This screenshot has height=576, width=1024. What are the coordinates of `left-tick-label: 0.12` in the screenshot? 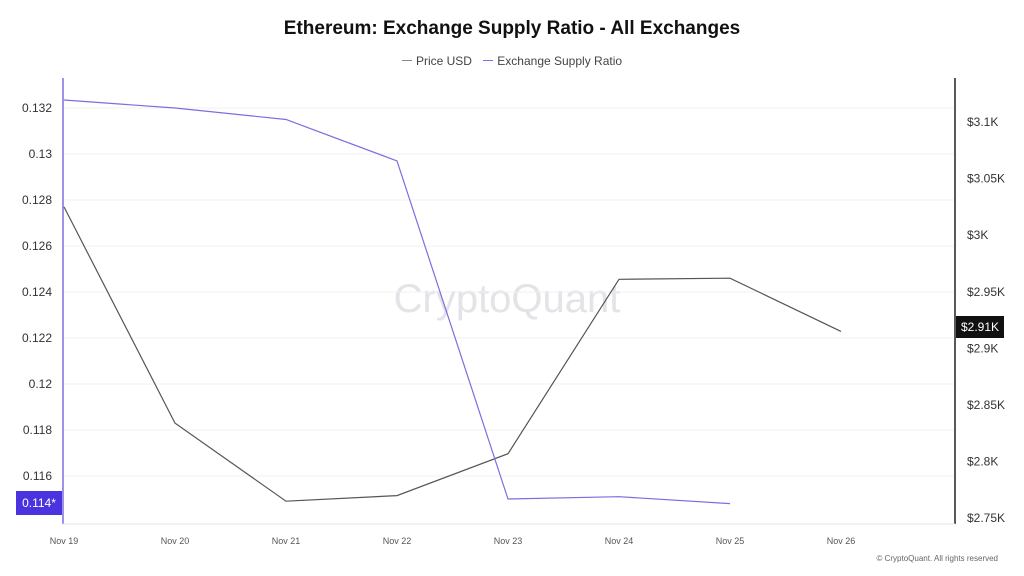 It's located at (41, 384).